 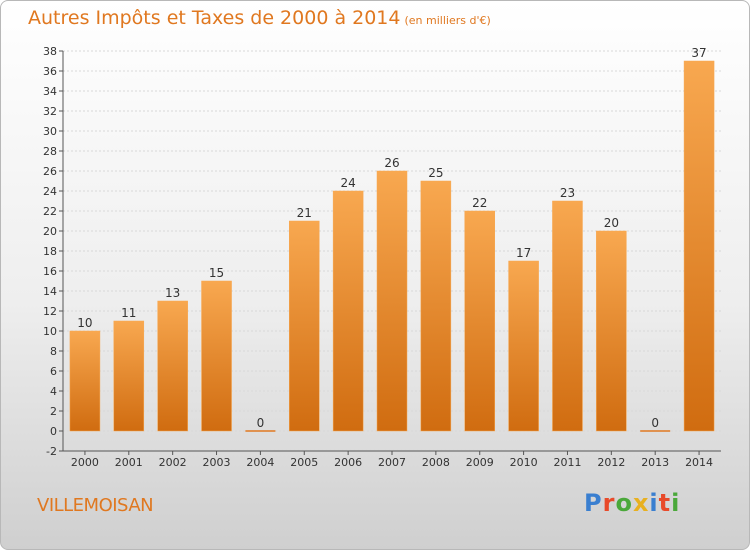 I want to click on data-label-2006: 24, so click(x=347, y=183).